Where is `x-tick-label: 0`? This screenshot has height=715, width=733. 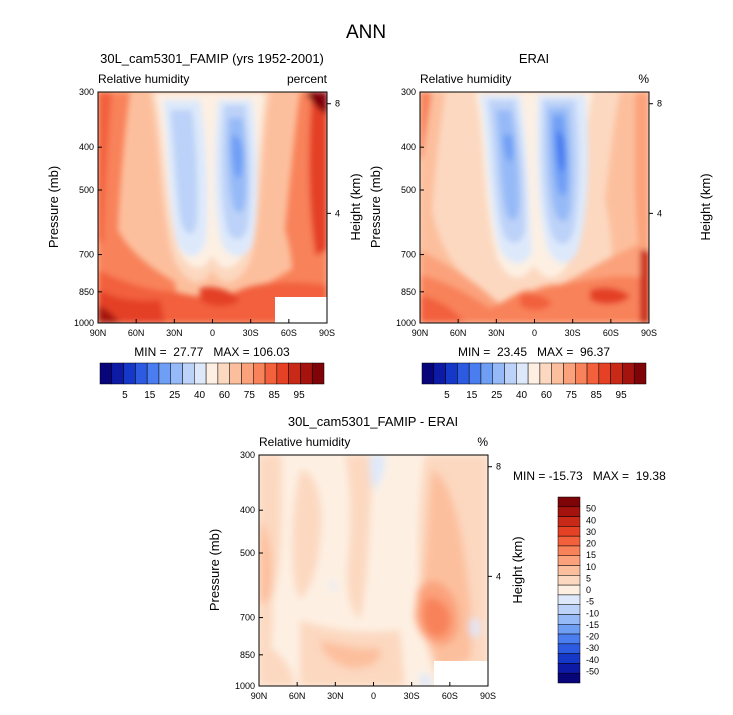 x-tick-label: 0 is located at coordinates (212, 333).